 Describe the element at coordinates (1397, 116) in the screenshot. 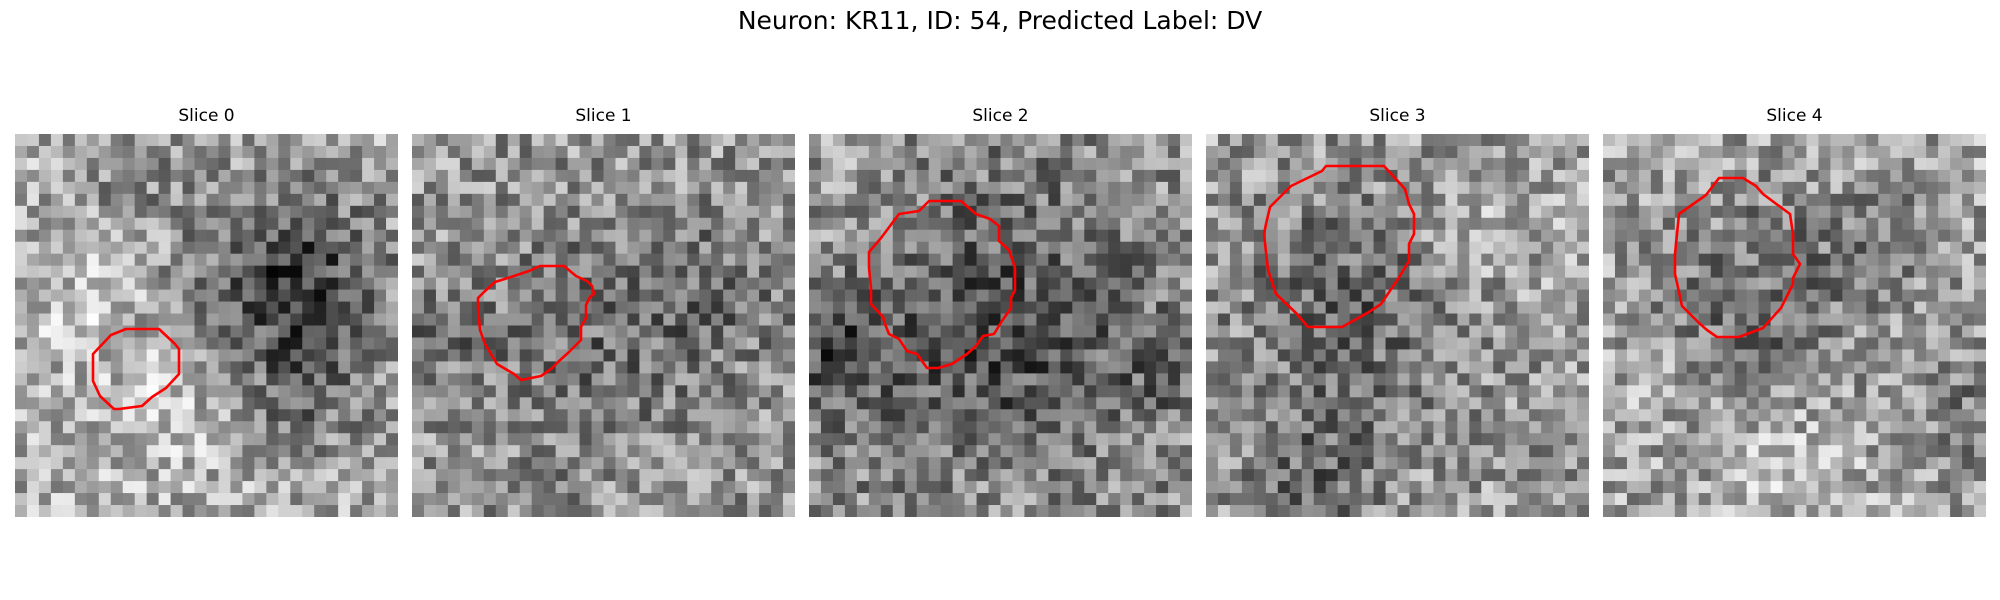

I see `slice-title: Slice 3` at that location.